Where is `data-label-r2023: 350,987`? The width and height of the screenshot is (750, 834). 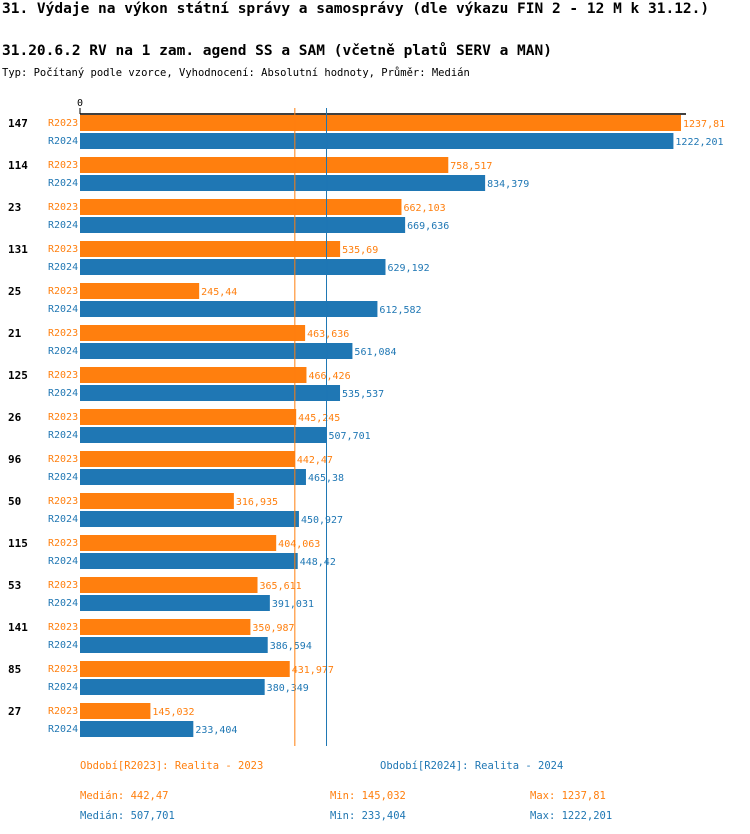
data-label-r2023: 350,987 is located at coordinates (273, 628).